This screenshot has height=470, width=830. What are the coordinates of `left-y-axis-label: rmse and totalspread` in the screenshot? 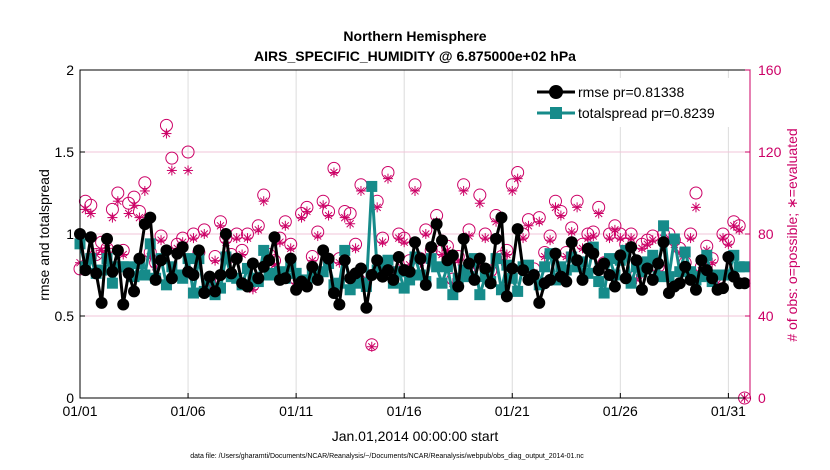 It's located at (44, 235).